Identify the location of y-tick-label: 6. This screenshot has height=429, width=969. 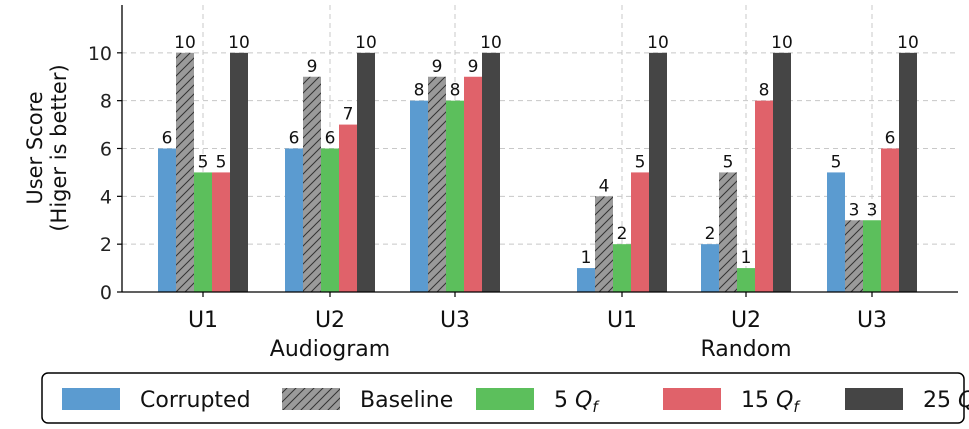
(106, 150).